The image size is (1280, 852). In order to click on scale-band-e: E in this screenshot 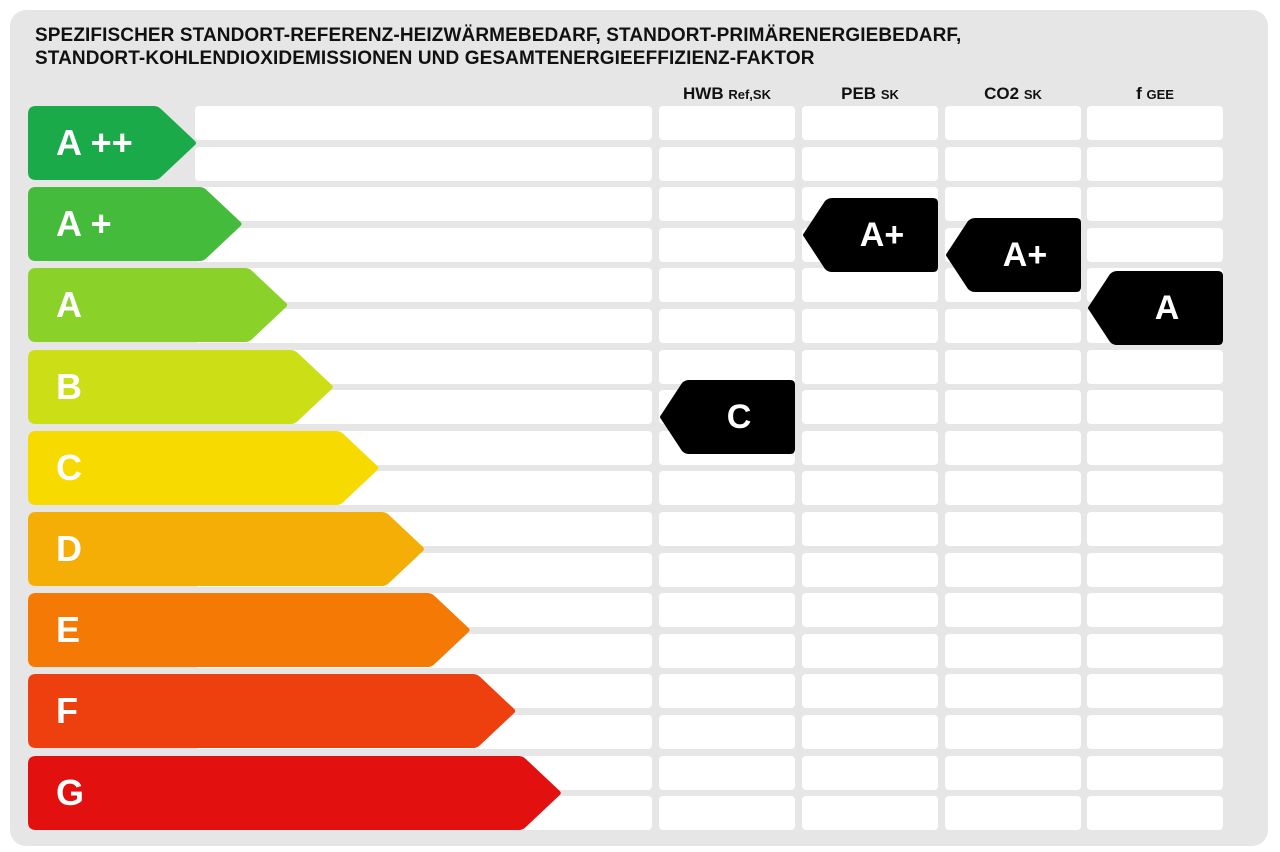, I will do `click(250, 630)`.